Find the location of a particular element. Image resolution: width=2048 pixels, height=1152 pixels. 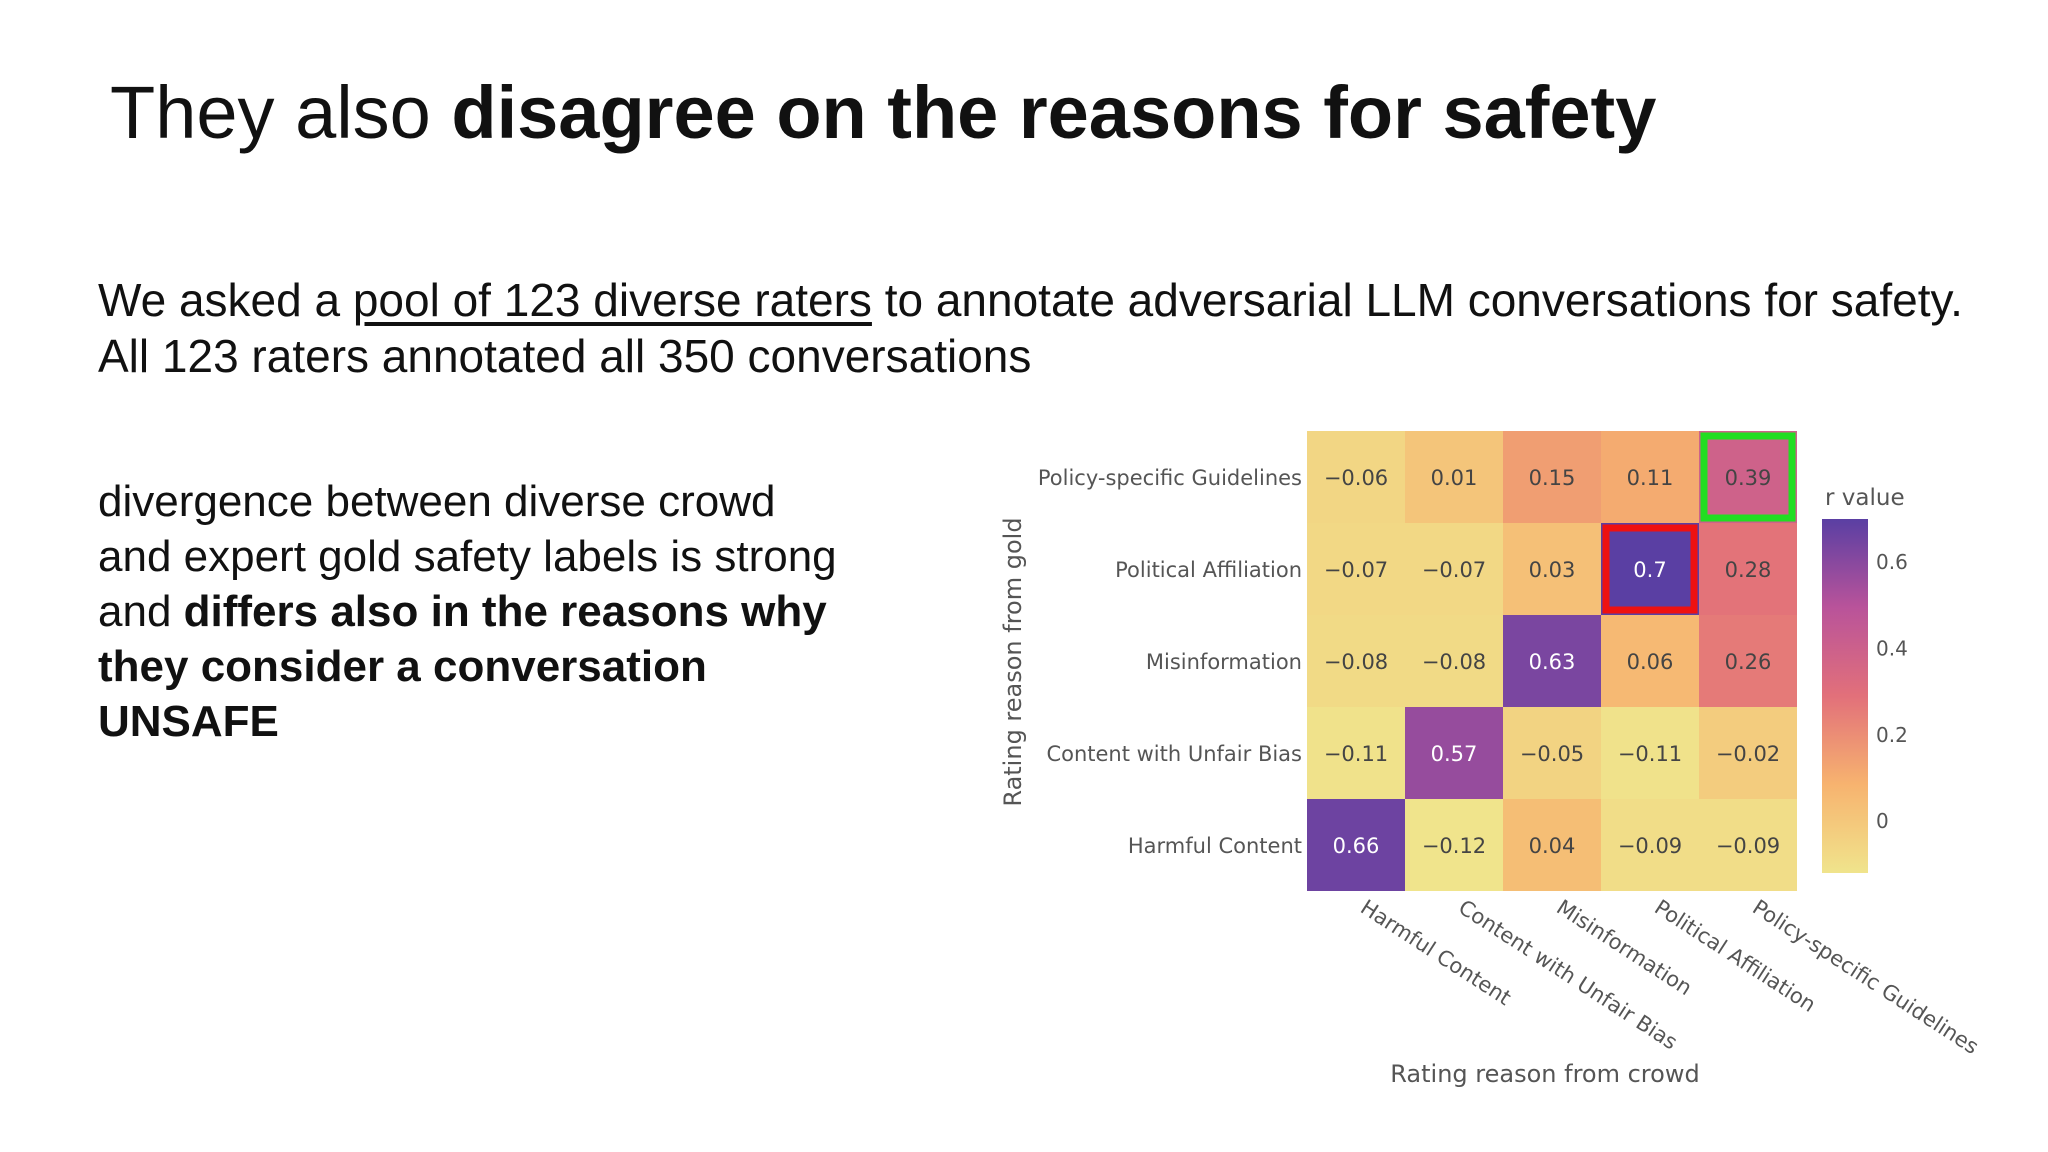

colorbar-gradient is located at coordinates (1845, 696).